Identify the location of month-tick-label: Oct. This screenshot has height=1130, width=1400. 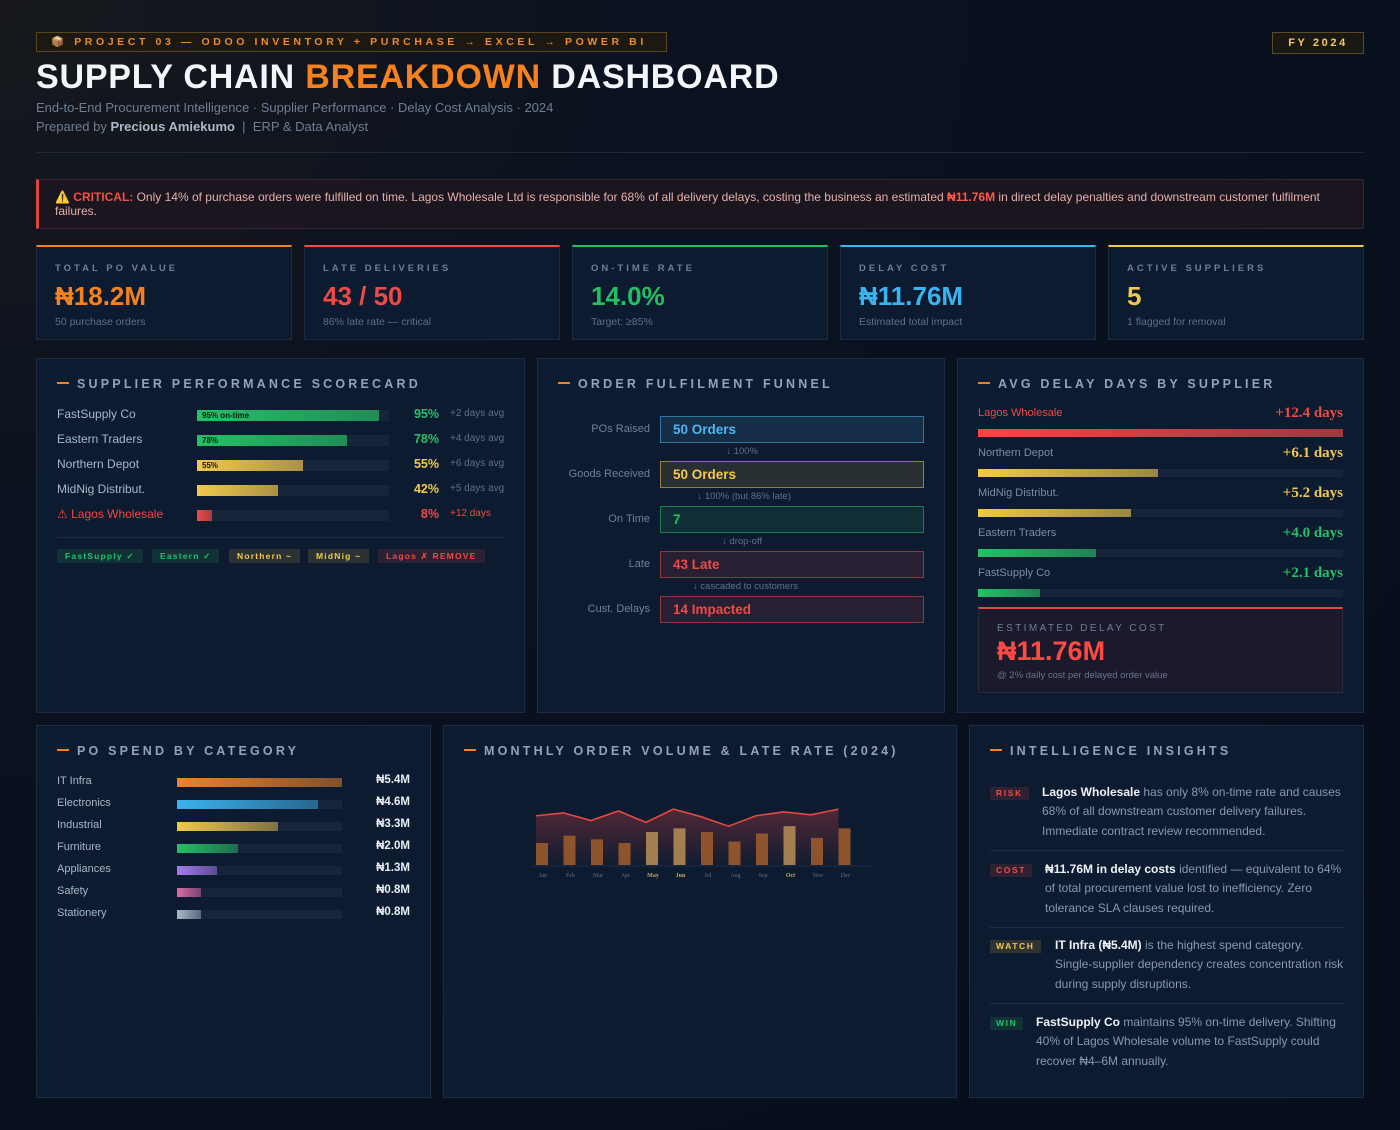
(790, 876).